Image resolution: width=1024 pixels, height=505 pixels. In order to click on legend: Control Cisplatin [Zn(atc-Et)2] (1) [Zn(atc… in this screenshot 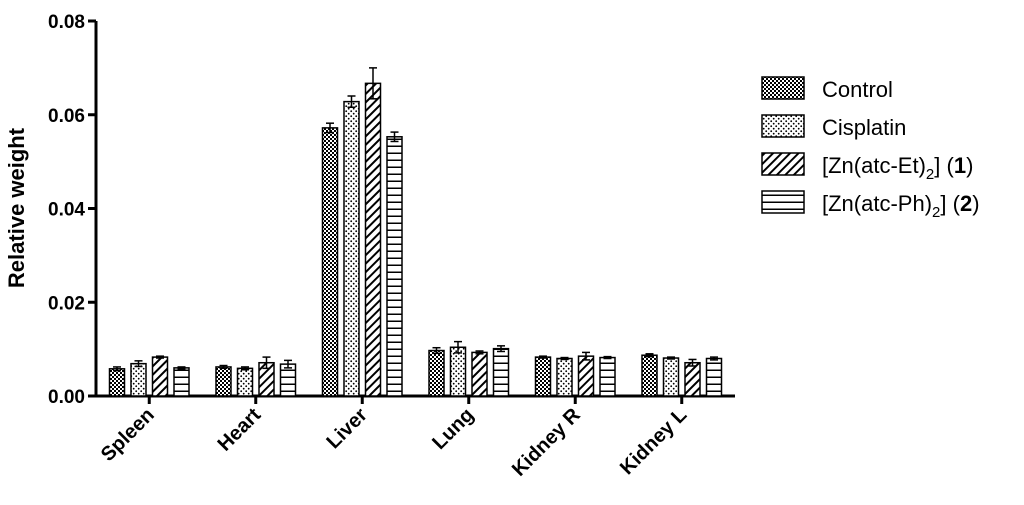, I will do `click(870, 148)`.